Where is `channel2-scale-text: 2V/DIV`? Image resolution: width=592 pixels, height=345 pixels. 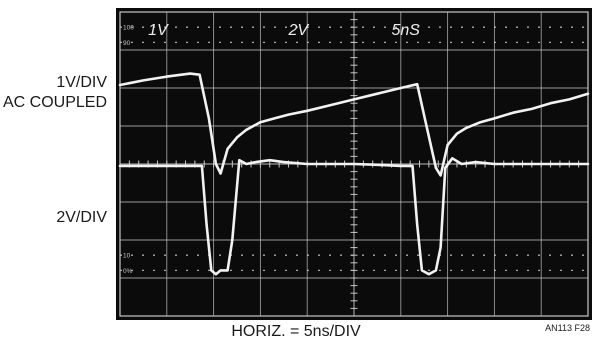
channel2-scale-text: 2V/DIV is located at coordinates (81, 217).